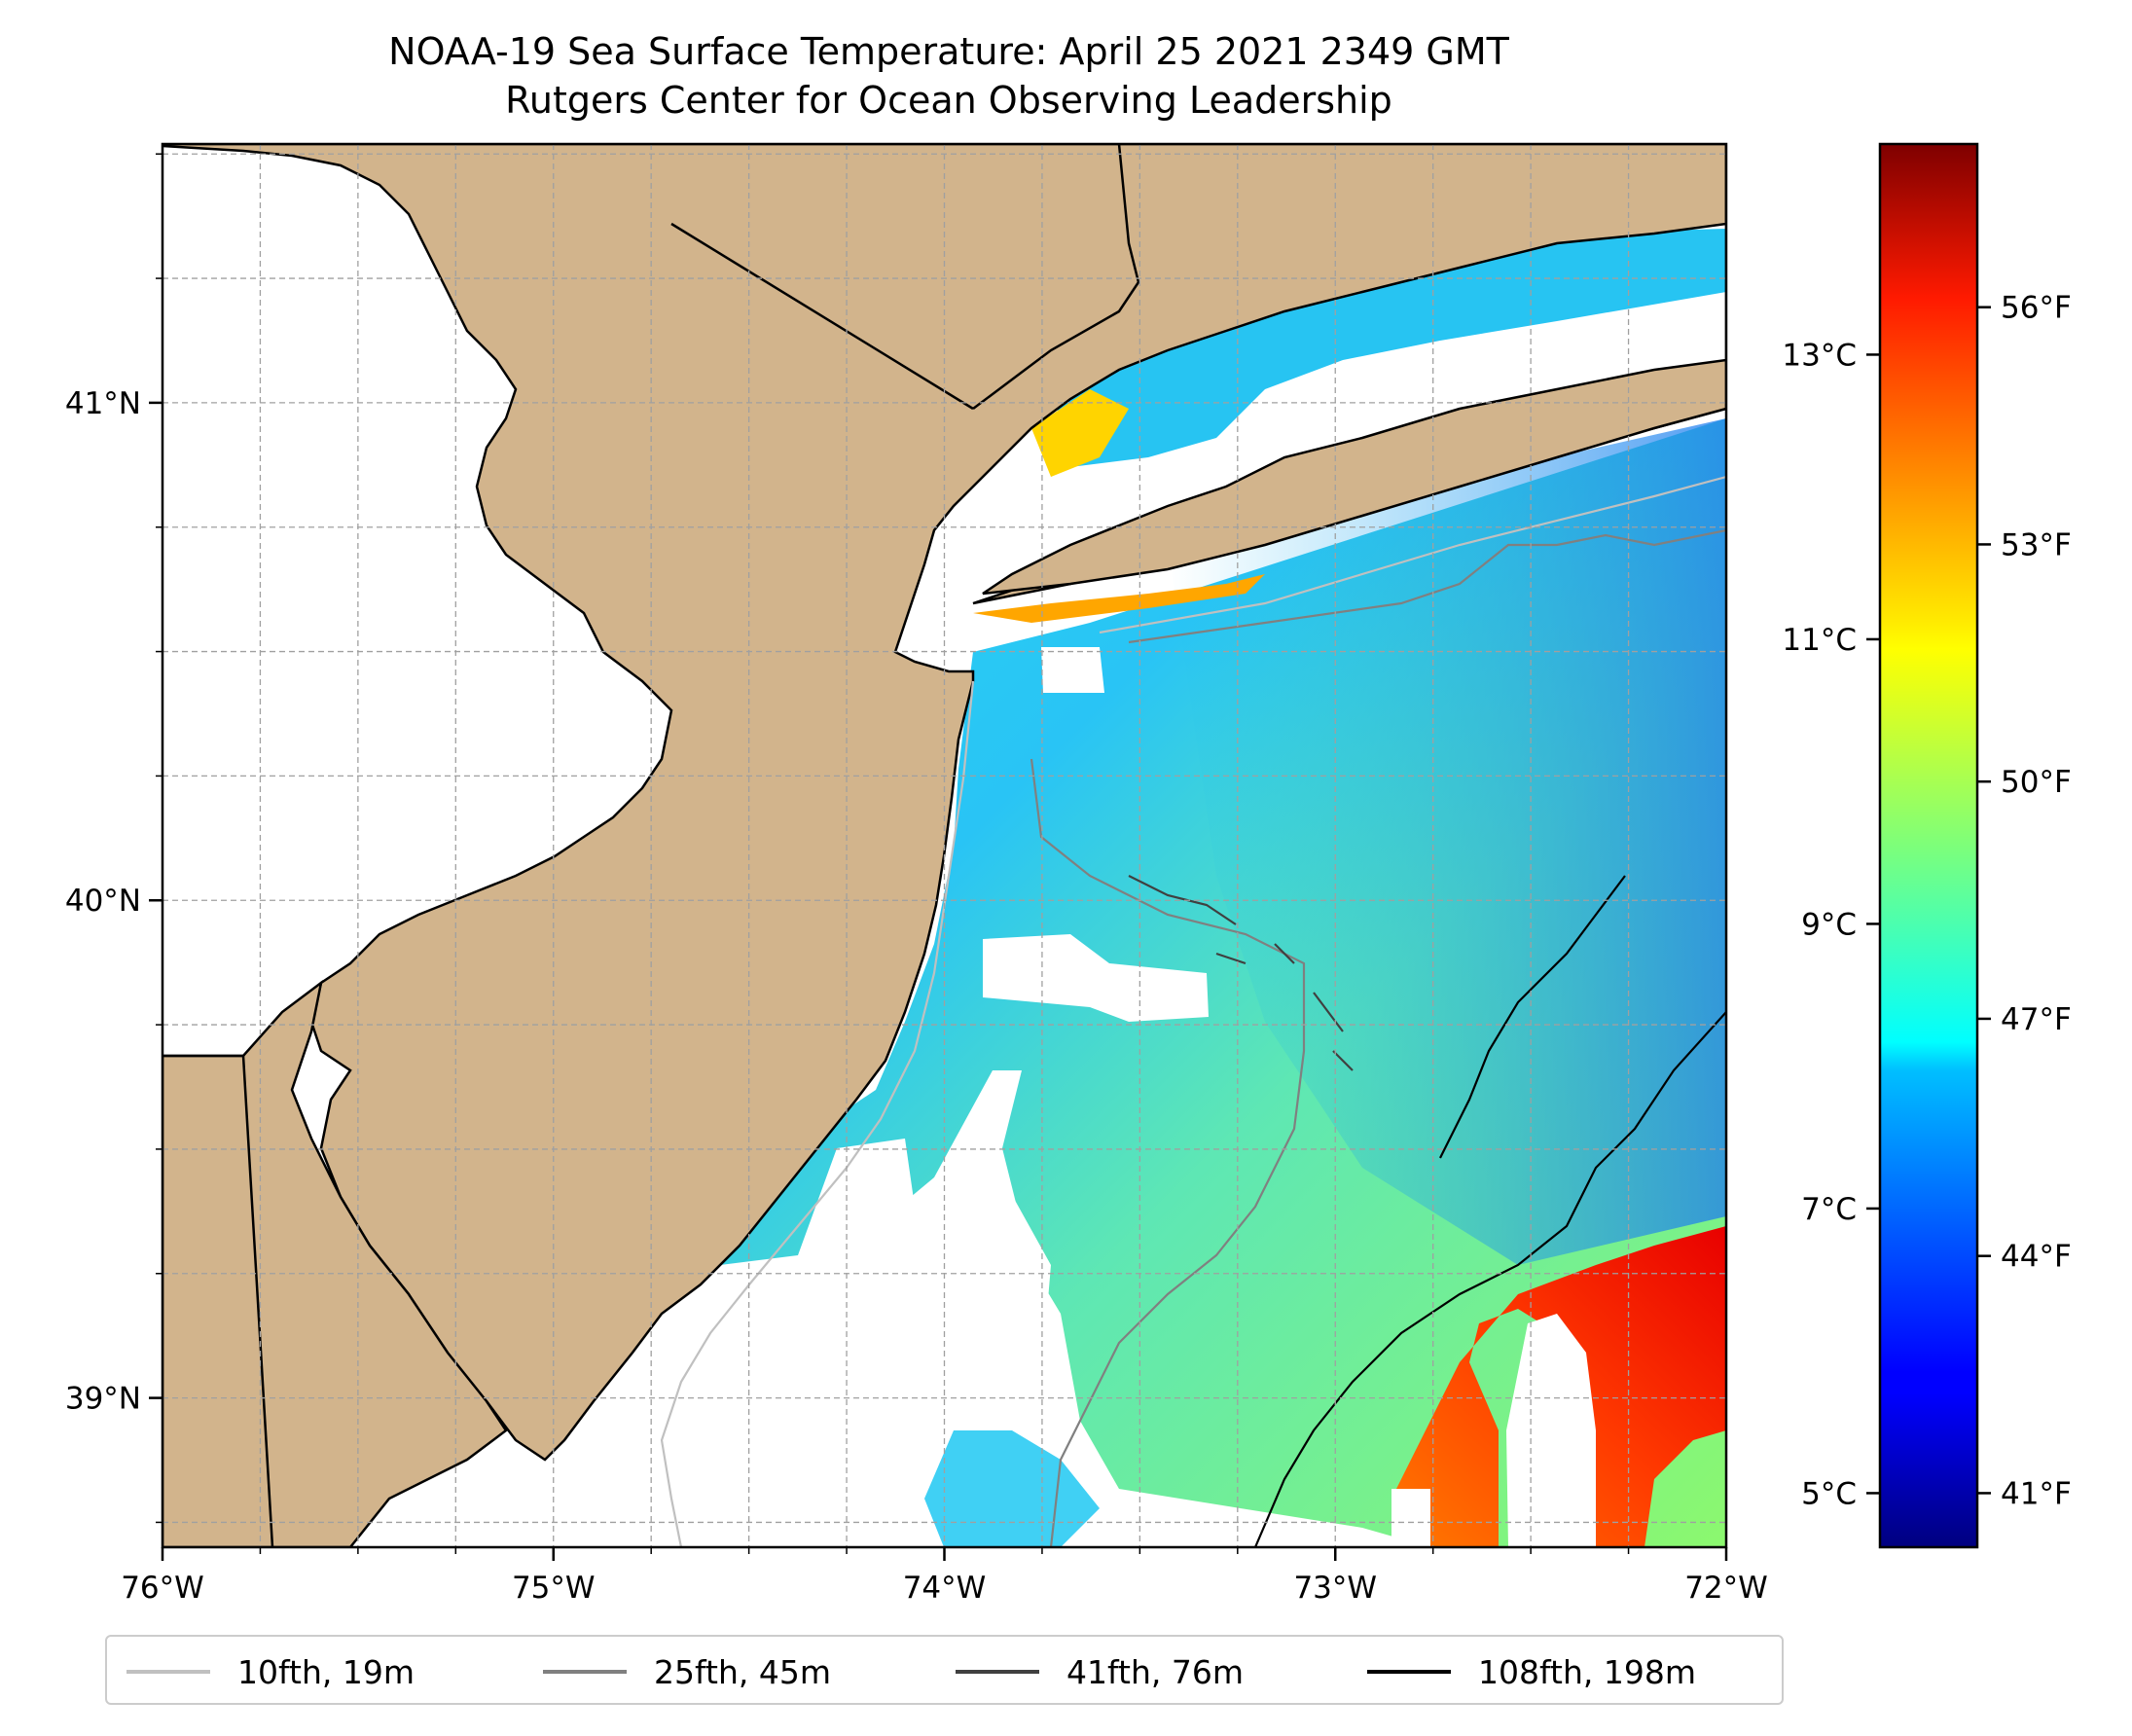 This screenshot has height=1736, width=2132. I want to click on legend-item-108fth: 108fth, 198m, so click(1532, 1672).